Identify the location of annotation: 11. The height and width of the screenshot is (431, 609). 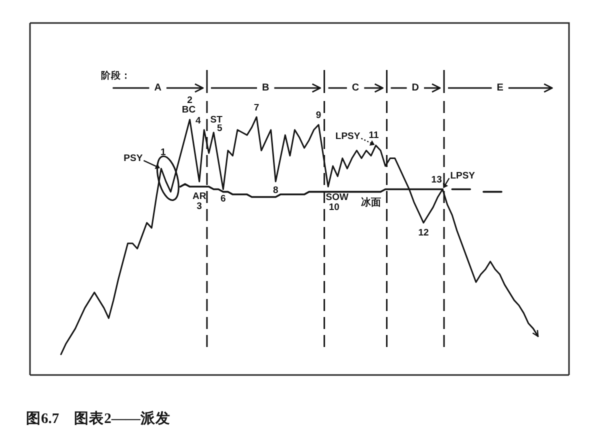
(373, 135).